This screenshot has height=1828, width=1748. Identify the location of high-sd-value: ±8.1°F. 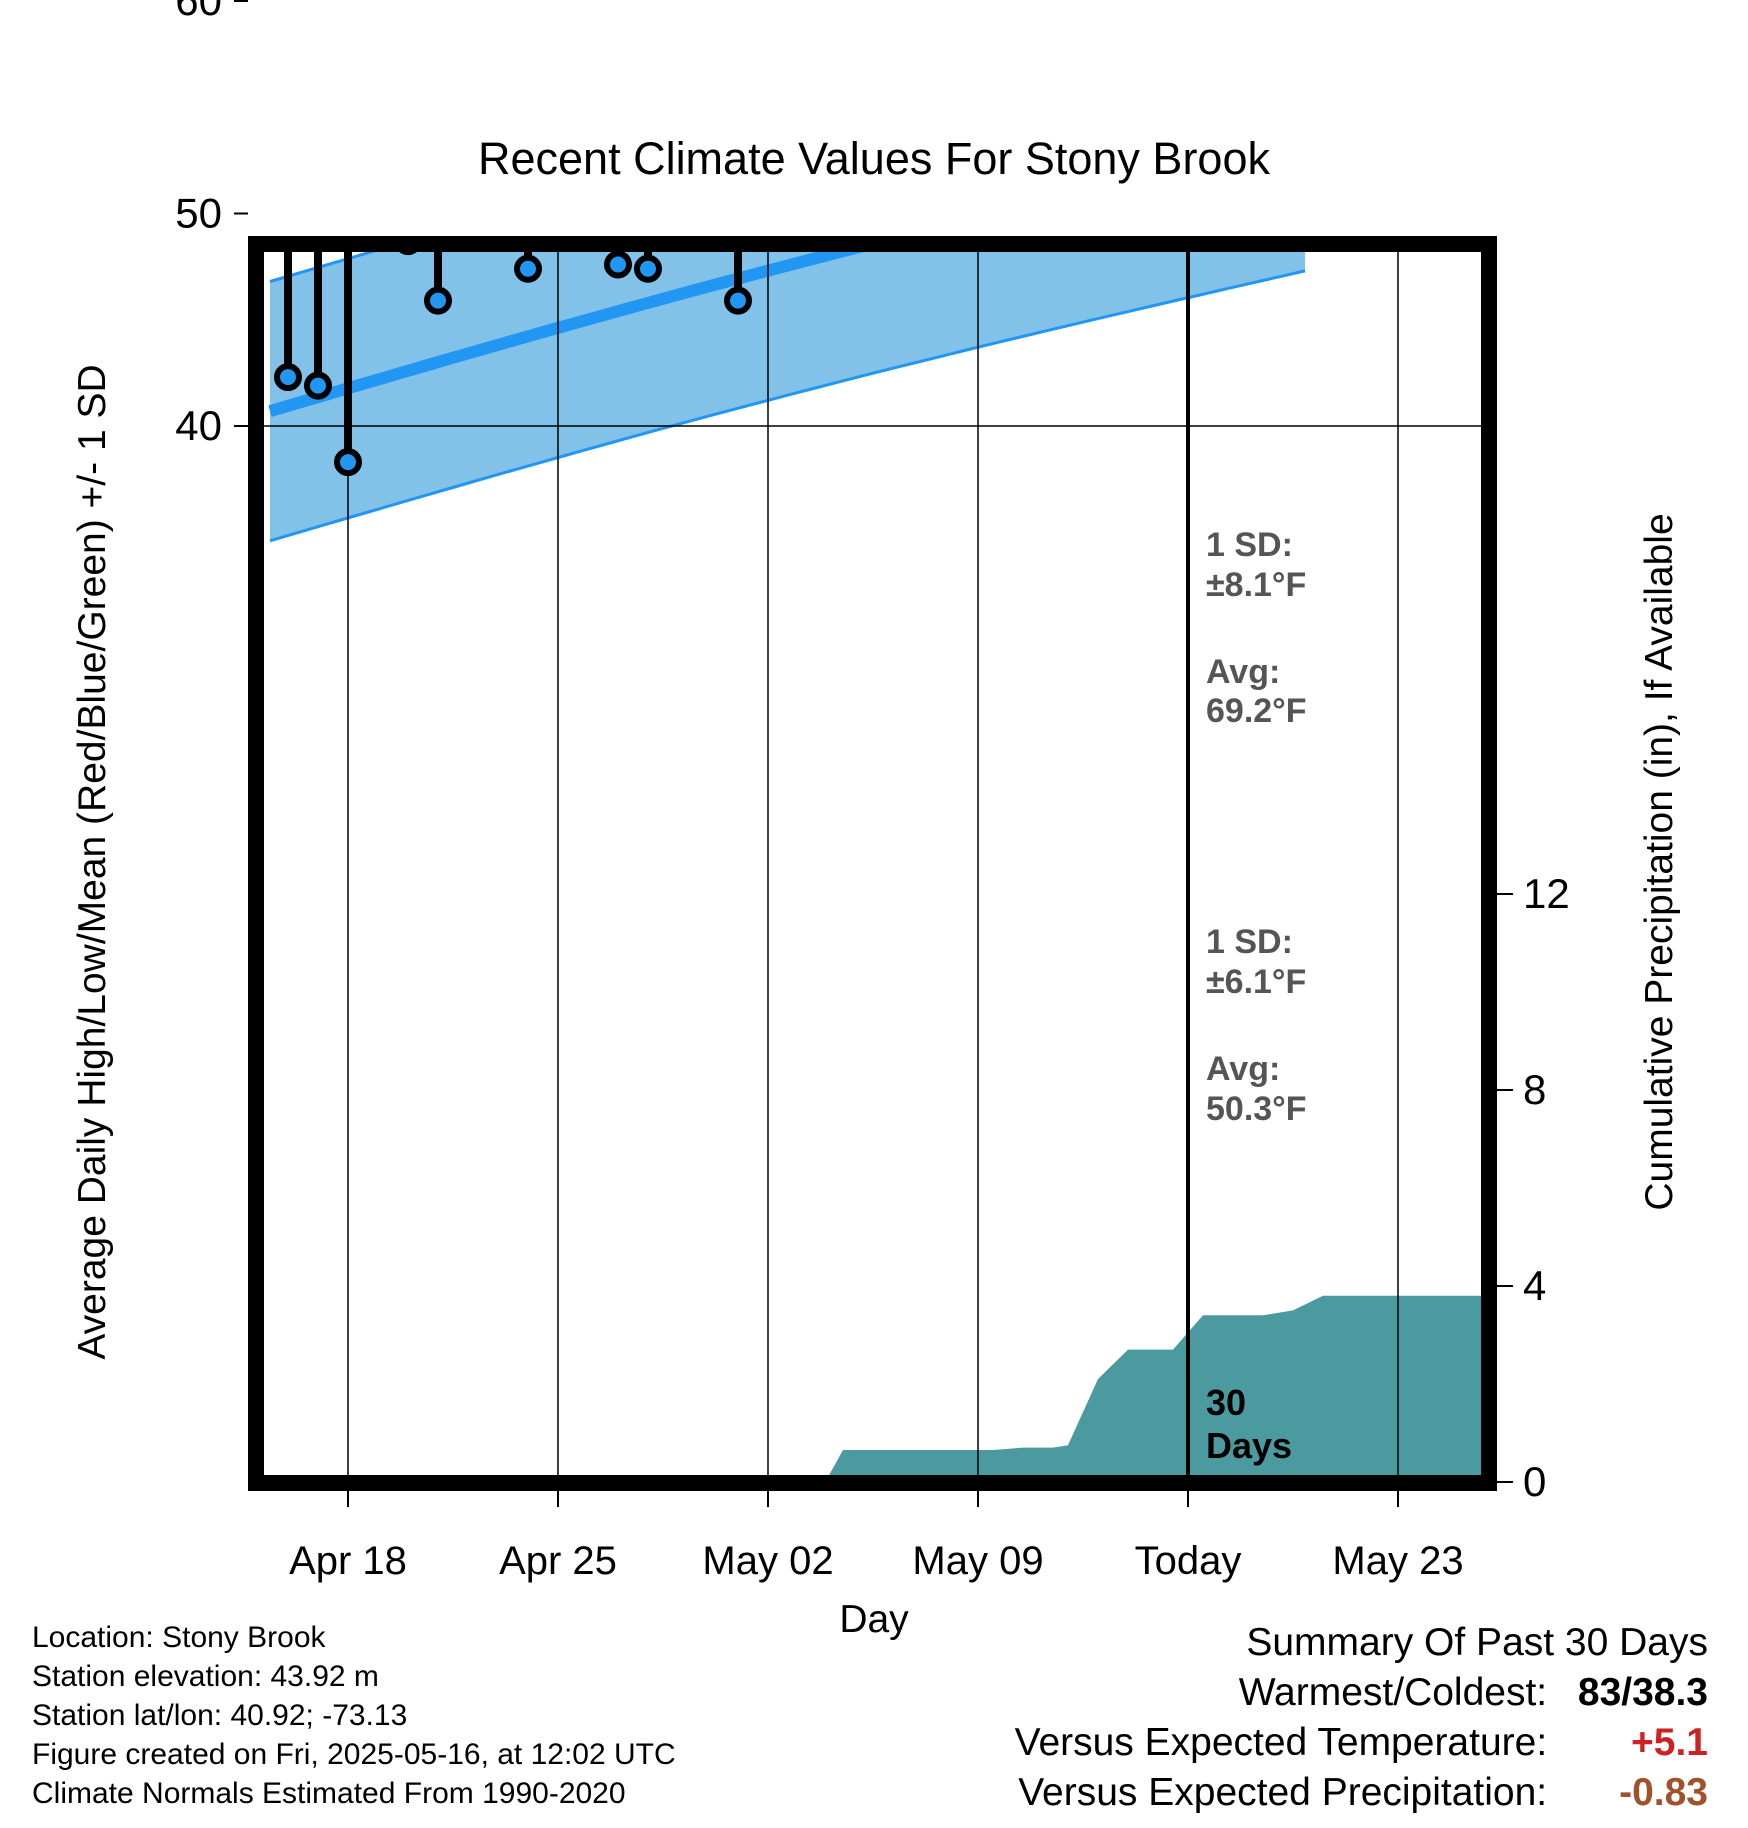
(1256, 585).